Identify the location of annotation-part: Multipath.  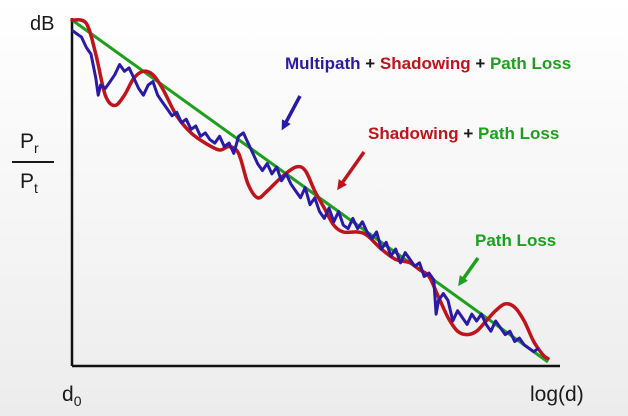
(323, 63).